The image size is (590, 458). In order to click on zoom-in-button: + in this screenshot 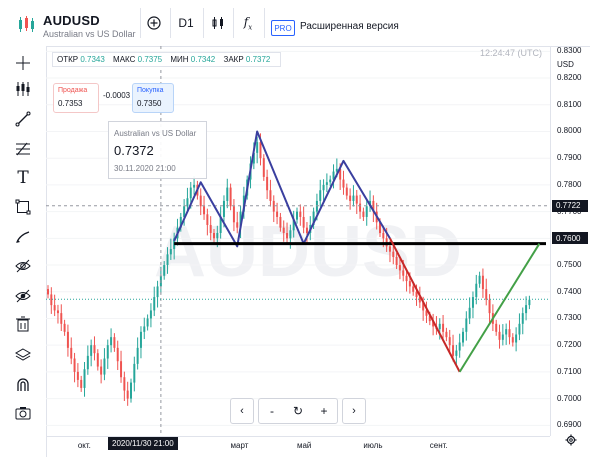, I will do `click(324, 411)`.